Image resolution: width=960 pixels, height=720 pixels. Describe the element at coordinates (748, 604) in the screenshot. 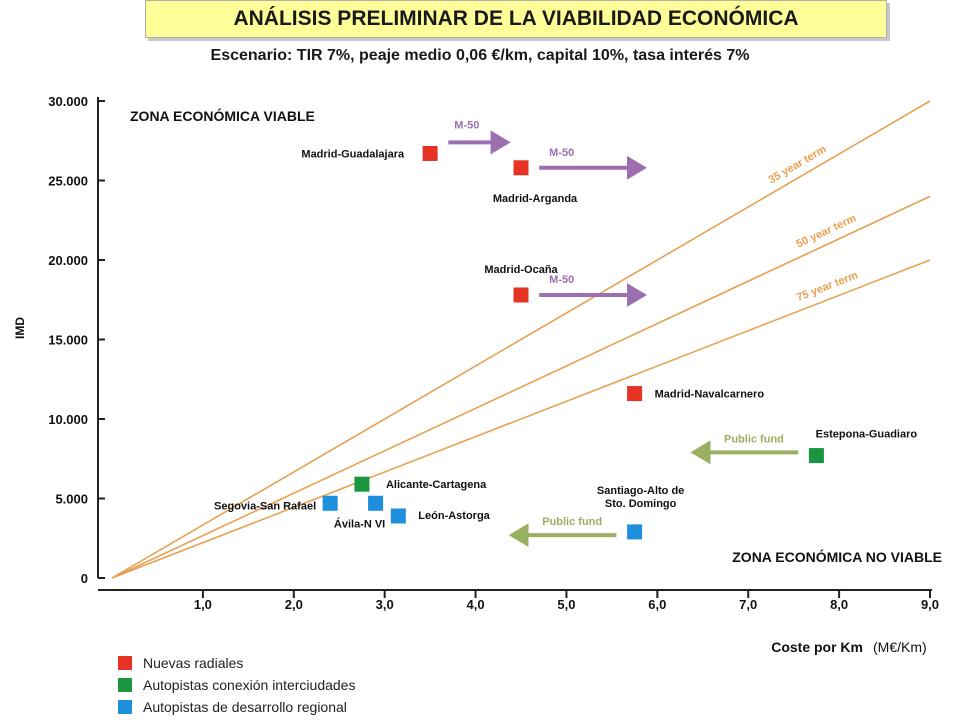

I see `x-tick-label: 7,0` at that location.